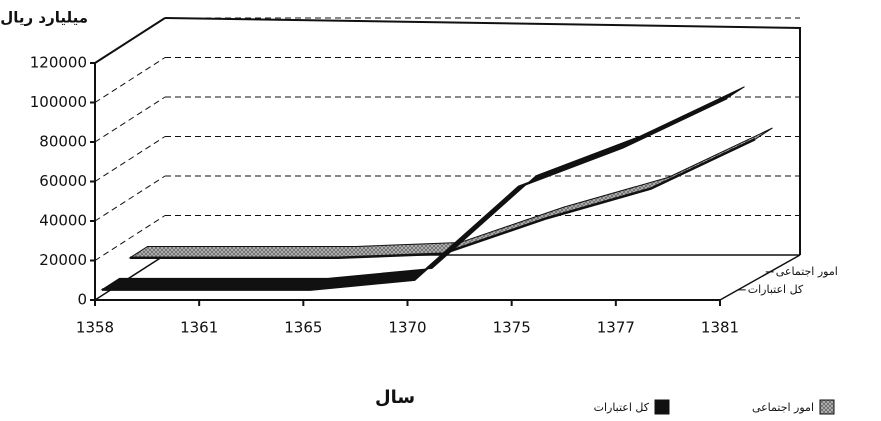 This screenshot has height=421, width=881. What do you see at coordinates (95, 328) in the screenshot?
I see `x-tick-label: 1358` at bounding box center [95, 328].